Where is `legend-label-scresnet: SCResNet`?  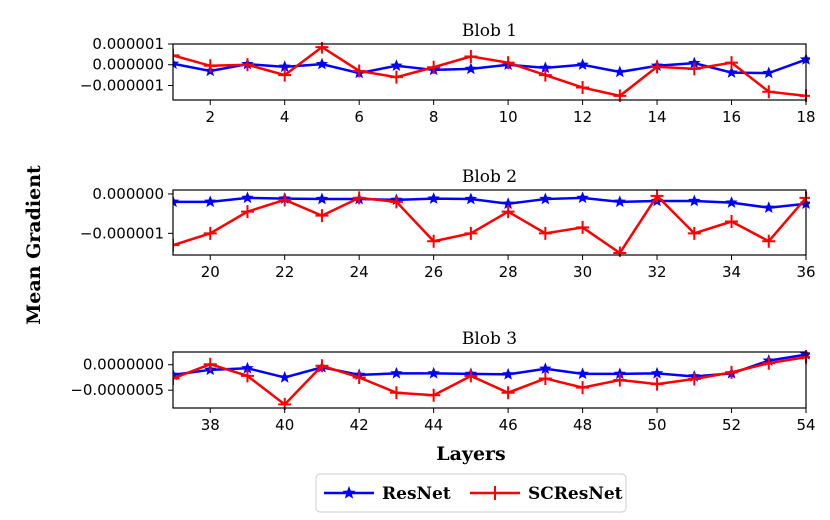 legend-label-scresnet: SCResNet is located at coordinates (575, 494).